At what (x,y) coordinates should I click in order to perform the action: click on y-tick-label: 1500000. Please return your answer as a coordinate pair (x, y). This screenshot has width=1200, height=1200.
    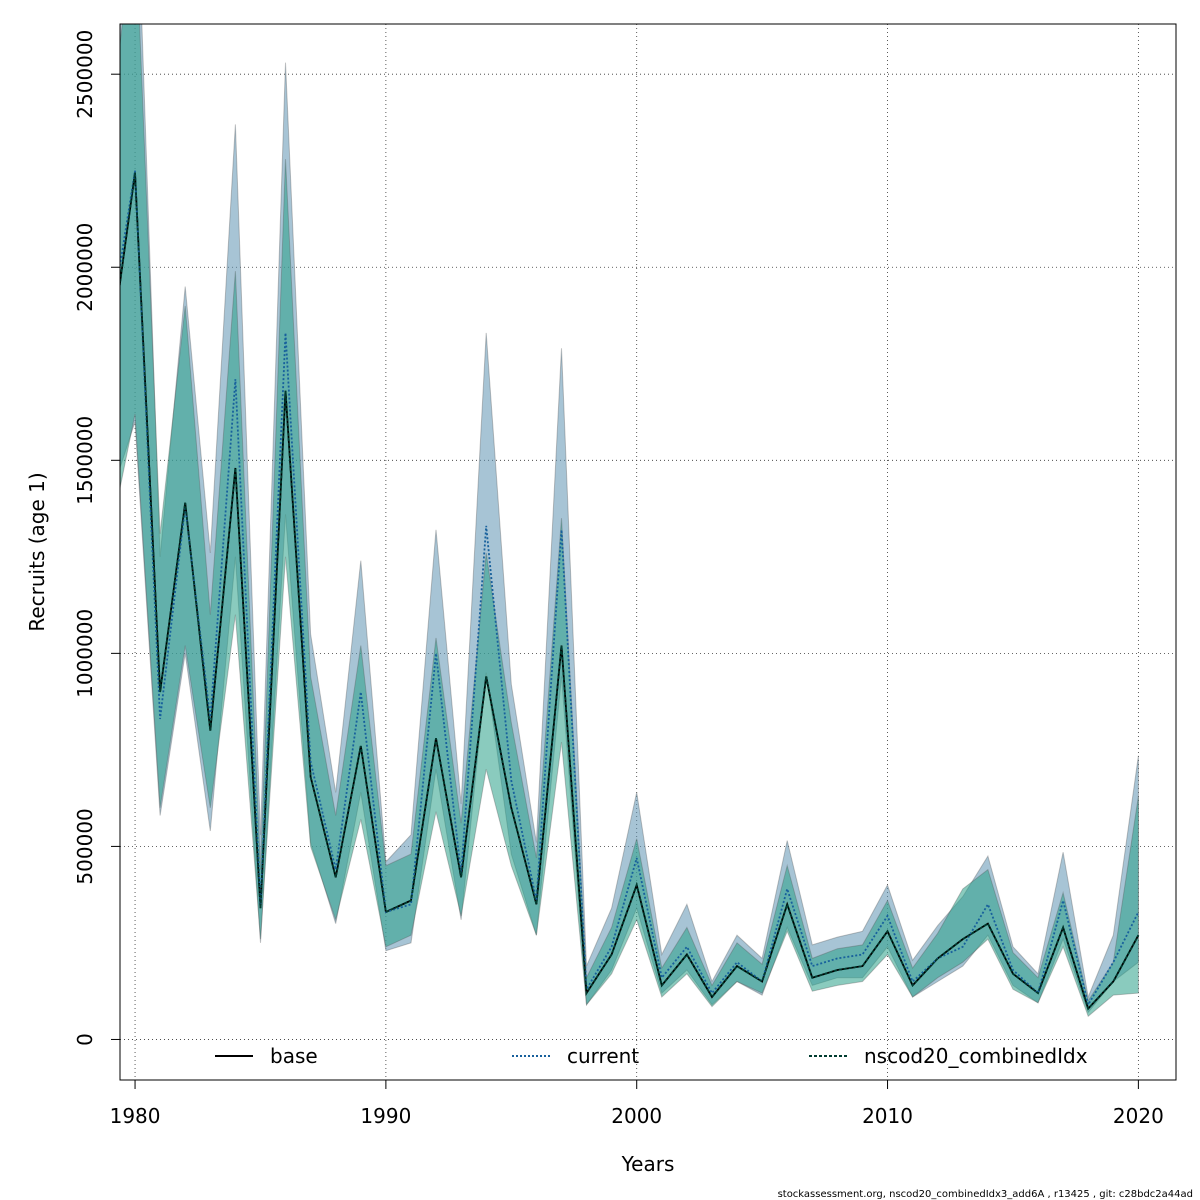
    Looking at the image, I should click on (85, 460).